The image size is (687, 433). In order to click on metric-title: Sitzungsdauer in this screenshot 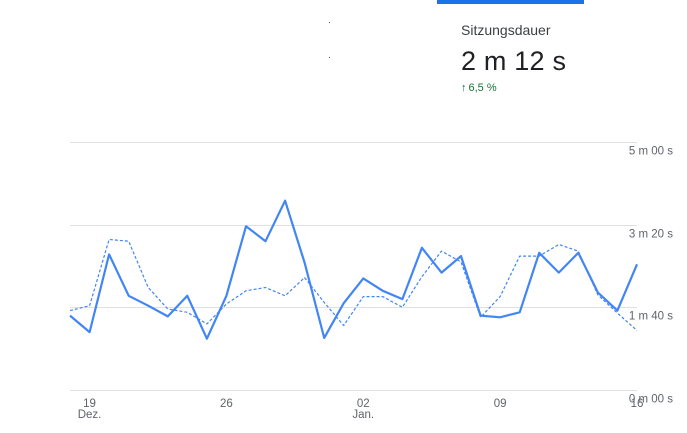, I will do `click(506, 30)`.